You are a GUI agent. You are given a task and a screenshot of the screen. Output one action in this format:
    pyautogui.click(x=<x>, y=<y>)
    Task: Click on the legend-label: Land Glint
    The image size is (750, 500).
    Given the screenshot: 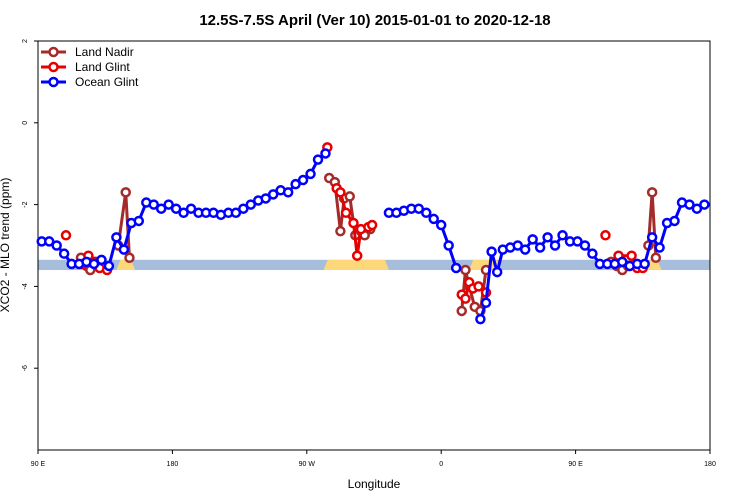 What is the action you would take?
    pyautogui.click(x=102, y=67)
    